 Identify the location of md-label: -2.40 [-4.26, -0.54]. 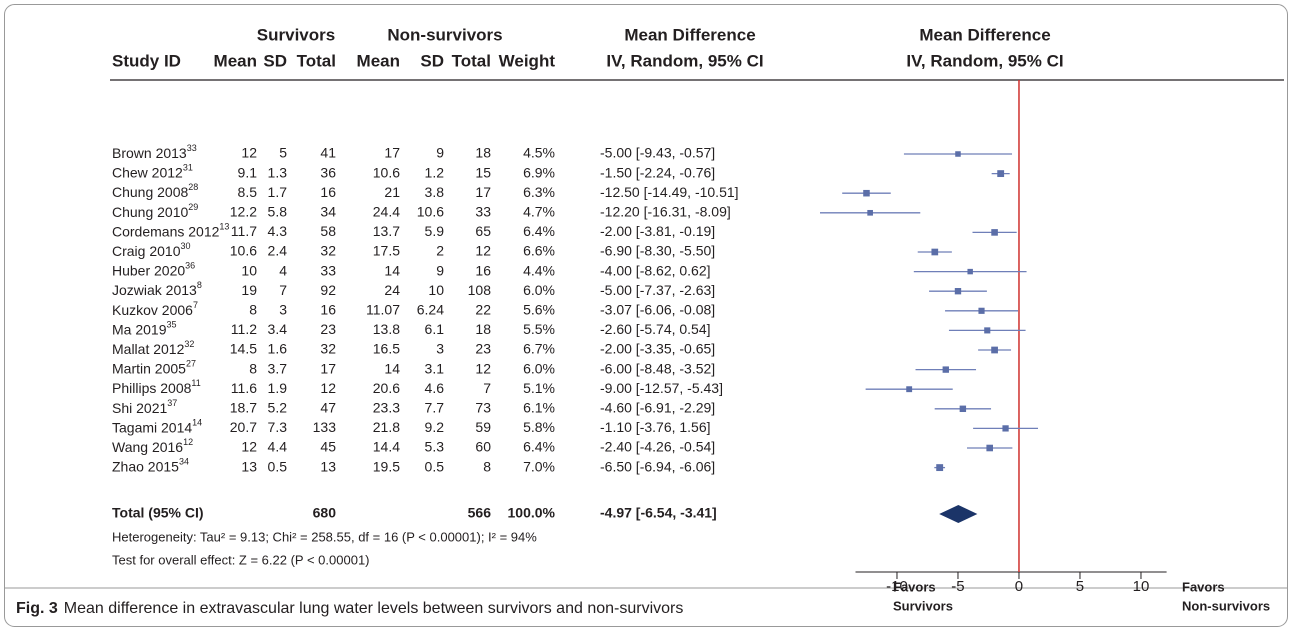
(657, 447).